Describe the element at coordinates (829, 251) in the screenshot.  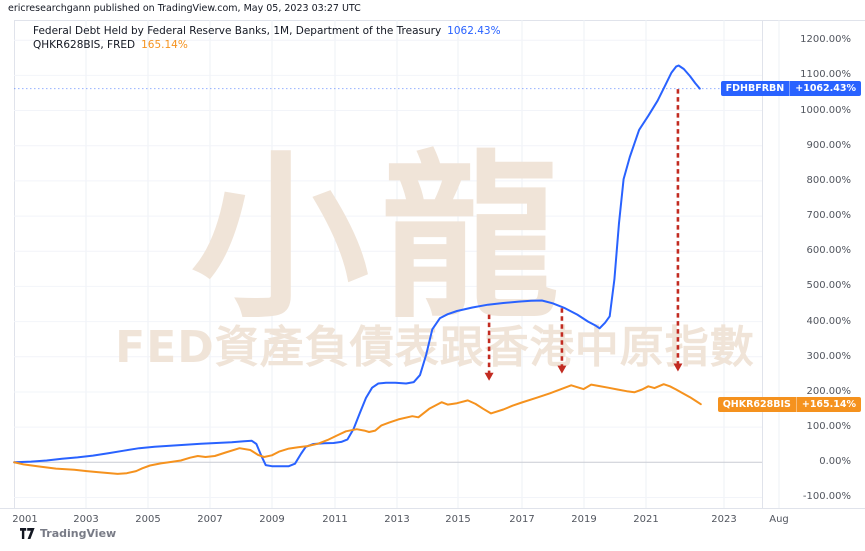
I see `price-axis-label: 600.00%` at that location.